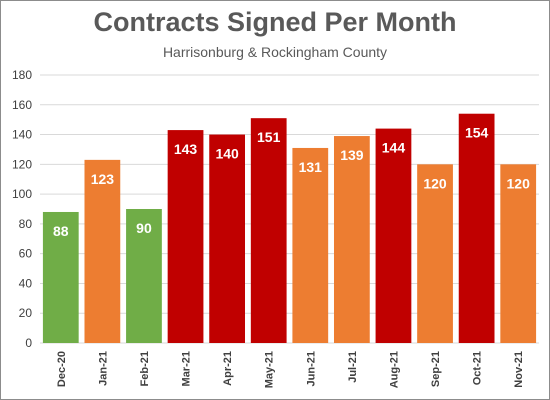  Describe the element at coordinates (22, 105) in the screenshot. I see `y-tick-label: 160` at that location.